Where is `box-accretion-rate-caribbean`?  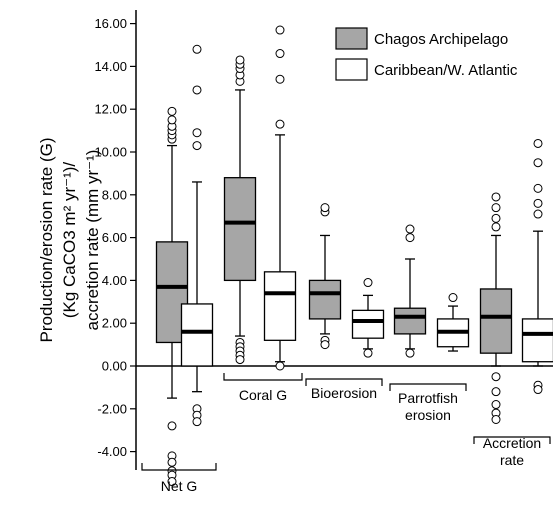 box-accretion-rate-caribbean is located at coordinates (537, 266).